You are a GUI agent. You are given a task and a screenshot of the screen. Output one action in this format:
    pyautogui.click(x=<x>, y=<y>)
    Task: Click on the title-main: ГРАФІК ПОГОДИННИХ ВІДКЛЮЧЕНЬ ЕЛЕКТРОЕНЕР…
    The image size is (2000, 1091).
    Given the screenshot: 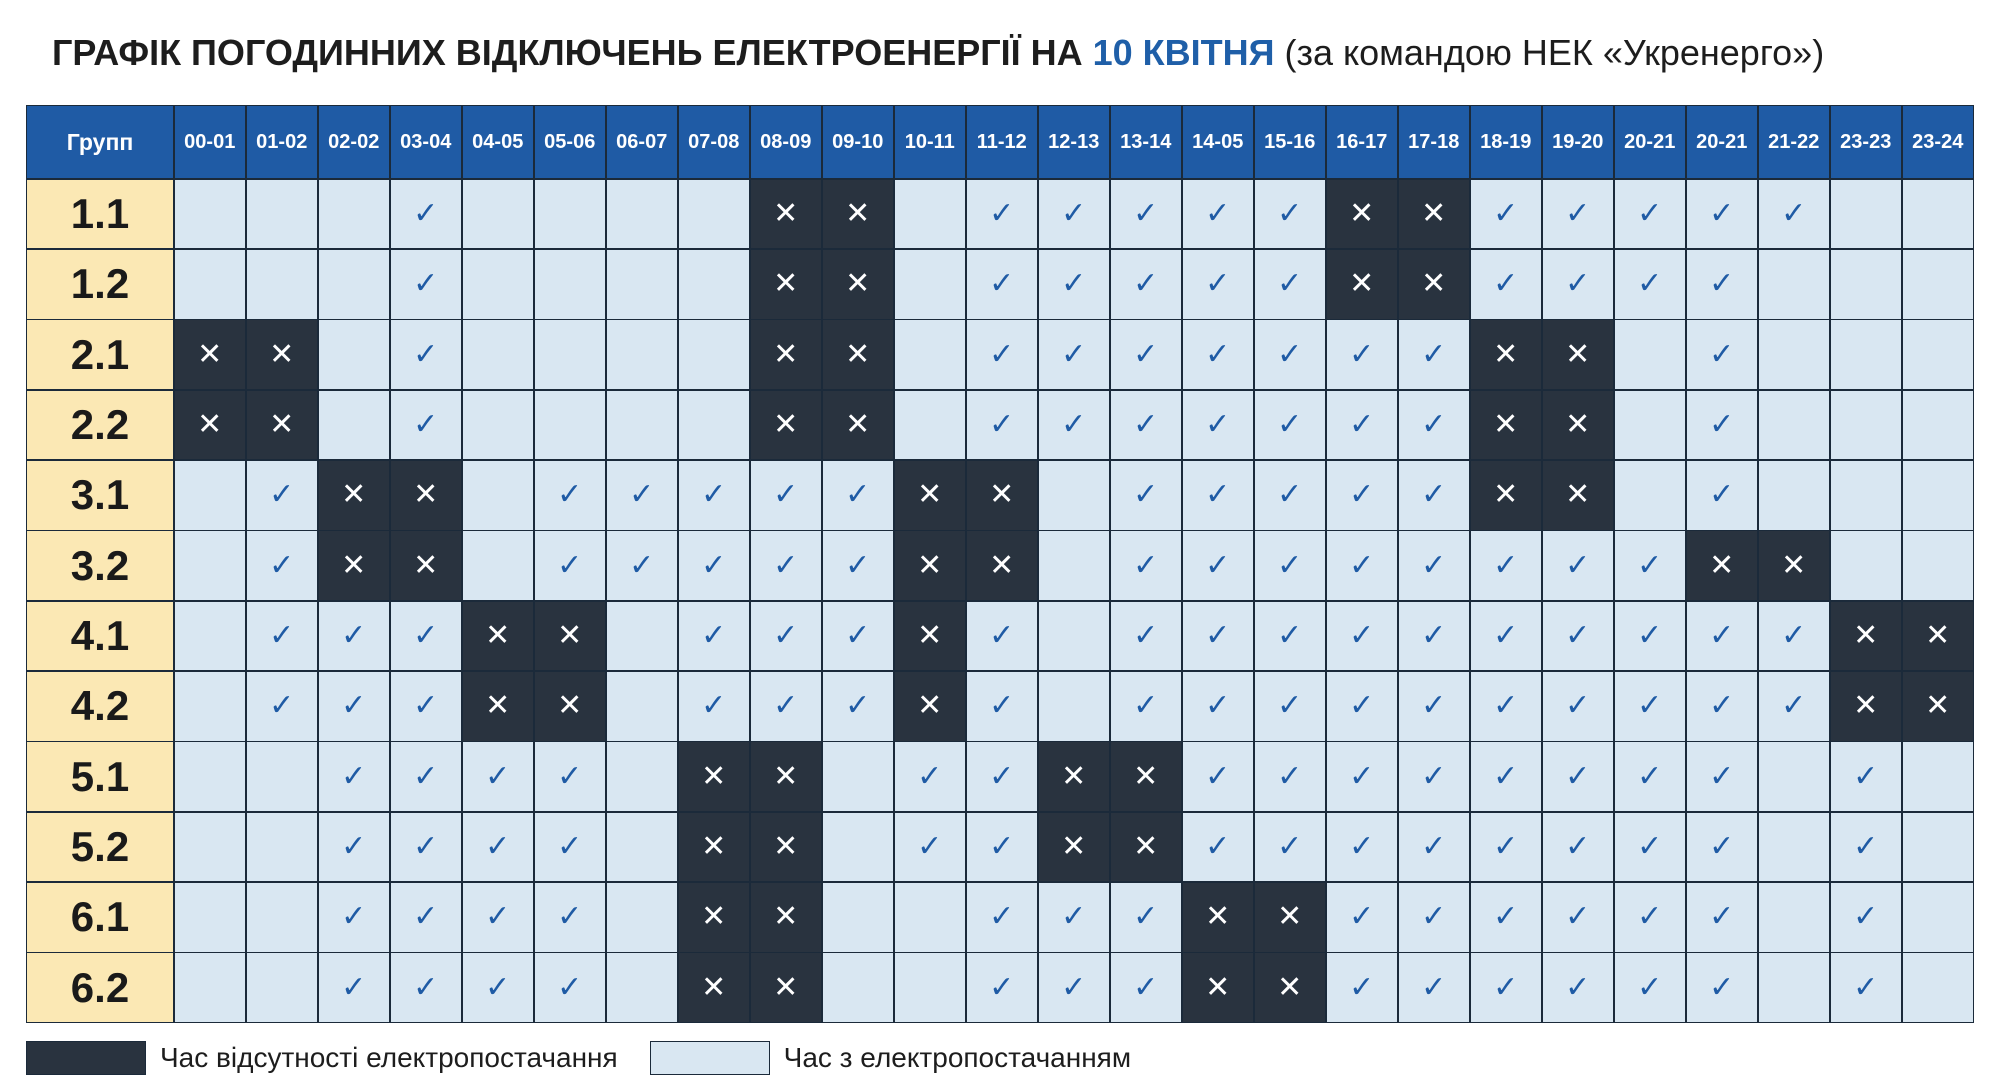 What is the action you would take?
    pyautogui.click(x=572, y=52)
    